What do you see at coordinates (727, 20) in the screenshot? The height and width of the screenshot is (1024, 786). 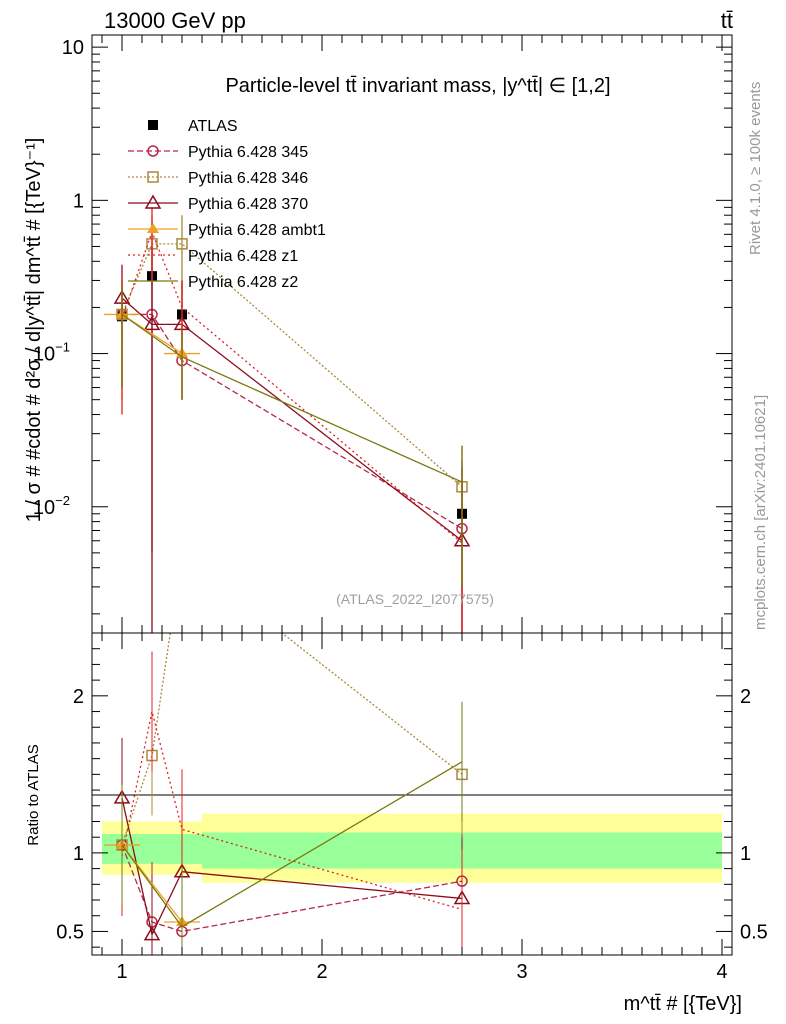 I see `process-label: tt̄` at bounding box center [727, 20].